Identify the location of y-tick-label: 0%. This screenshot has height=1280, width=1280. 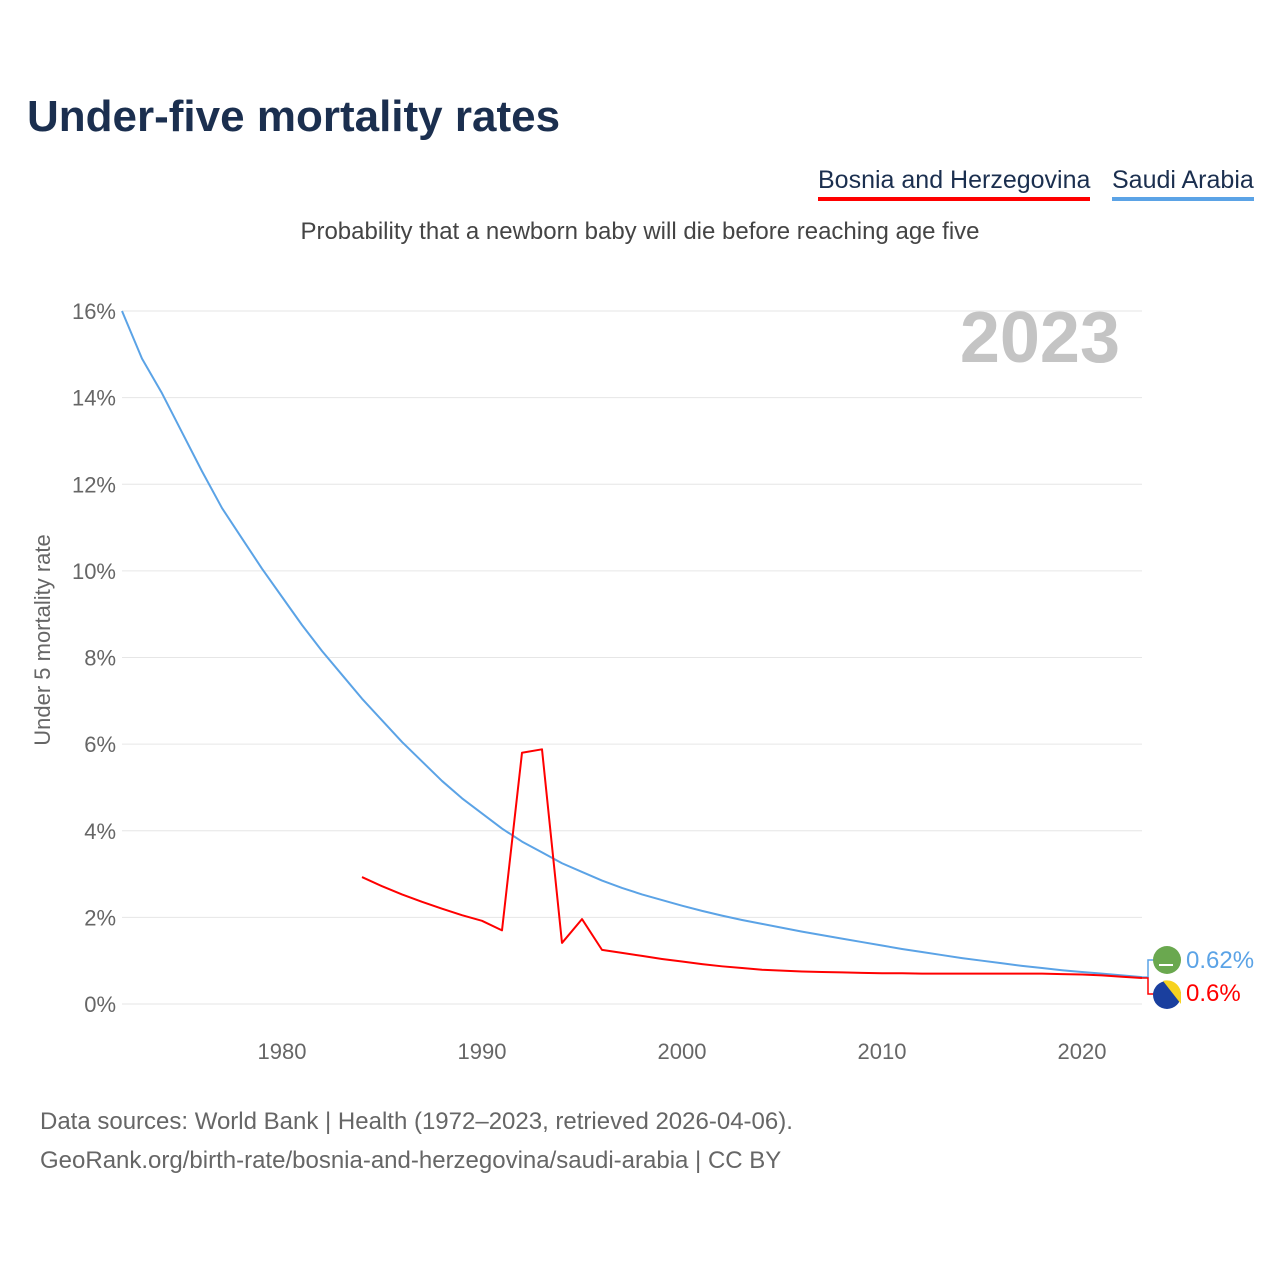
(100, 1004).